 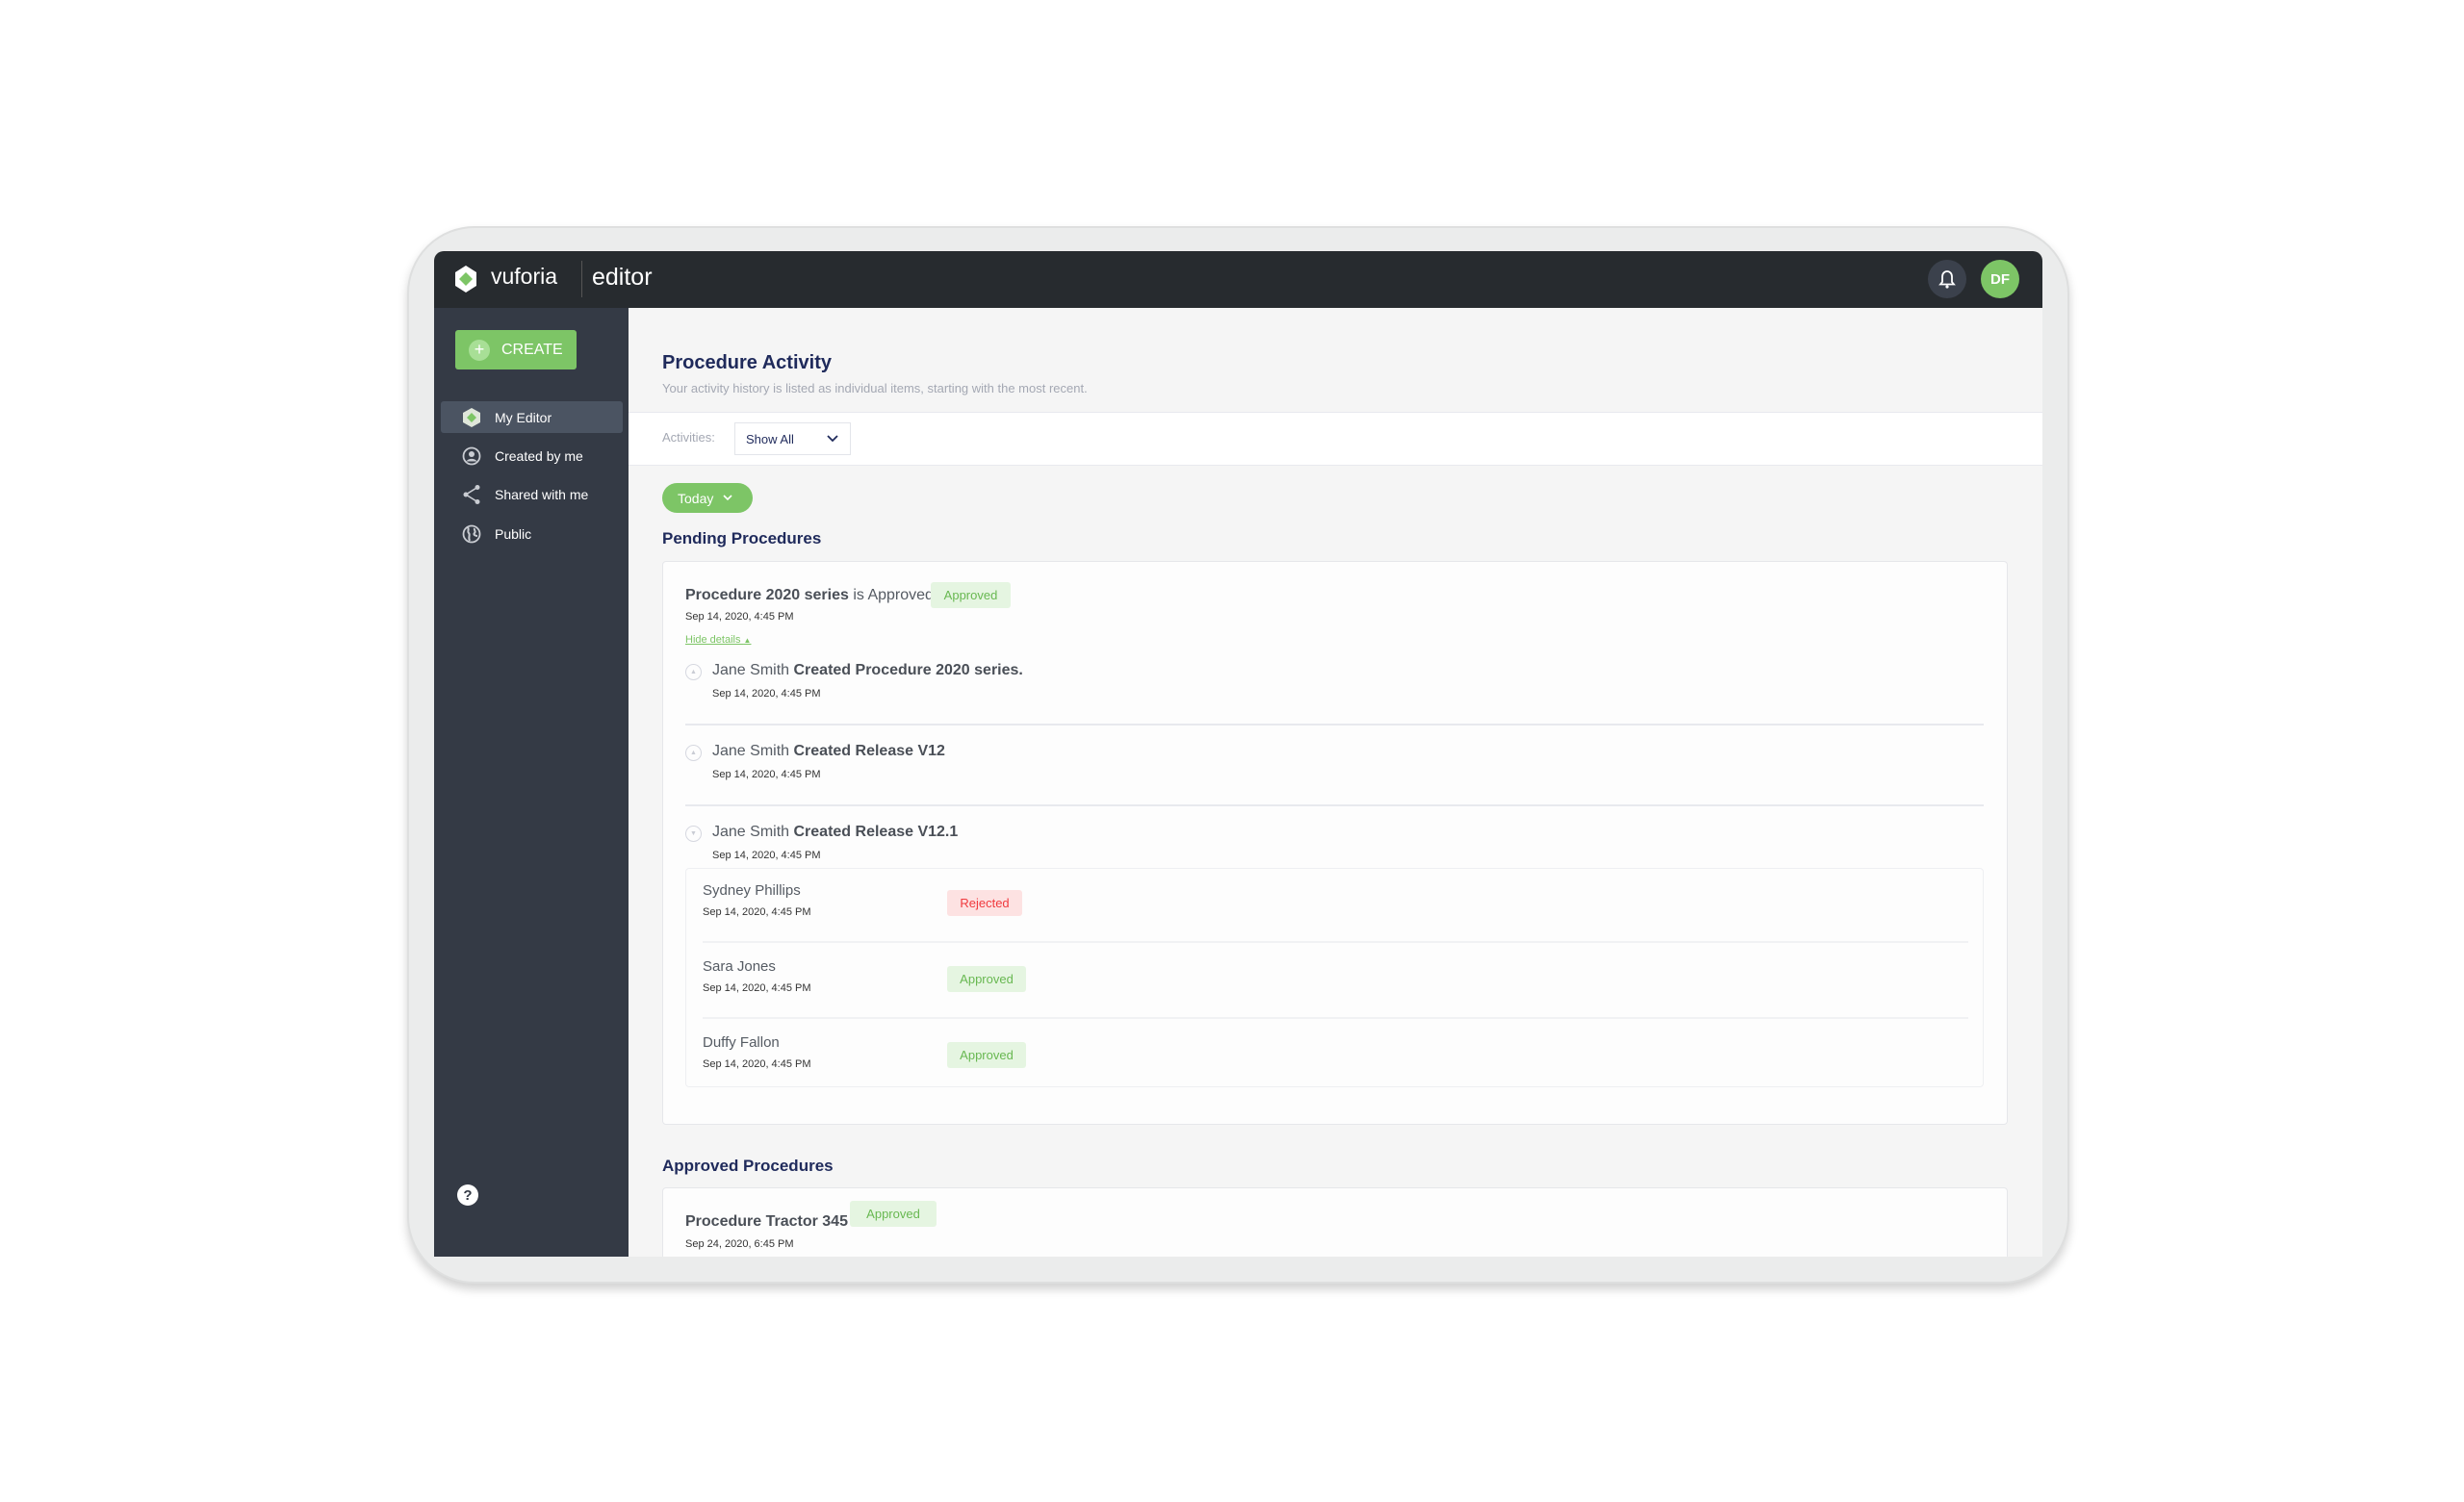 What do you see at coordinates (693, 834) in the screenshot?
I see `expand-icon: ▼` at bounding box center [693, 834].